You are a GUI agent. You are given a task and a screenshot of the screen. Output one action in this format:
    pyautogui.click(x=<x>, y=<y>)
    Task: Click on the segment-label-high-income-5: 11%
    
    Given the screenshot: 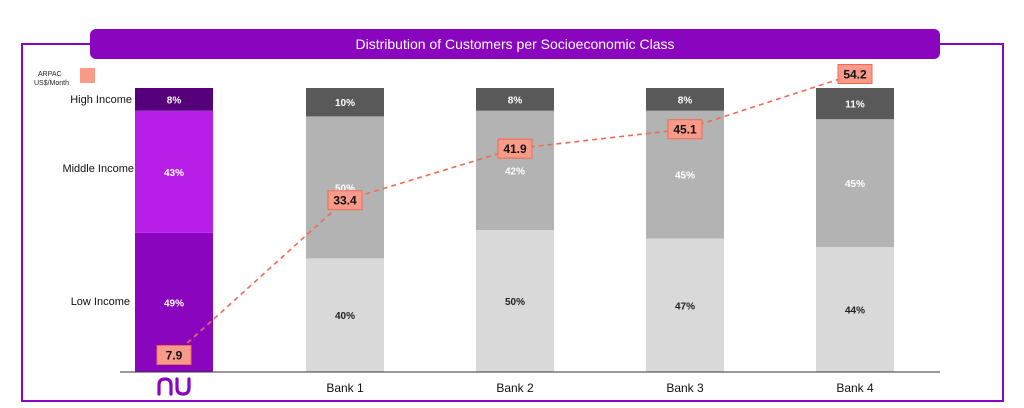 What is the action you would take?
    pyautogui.click(x=855, y=105)
    